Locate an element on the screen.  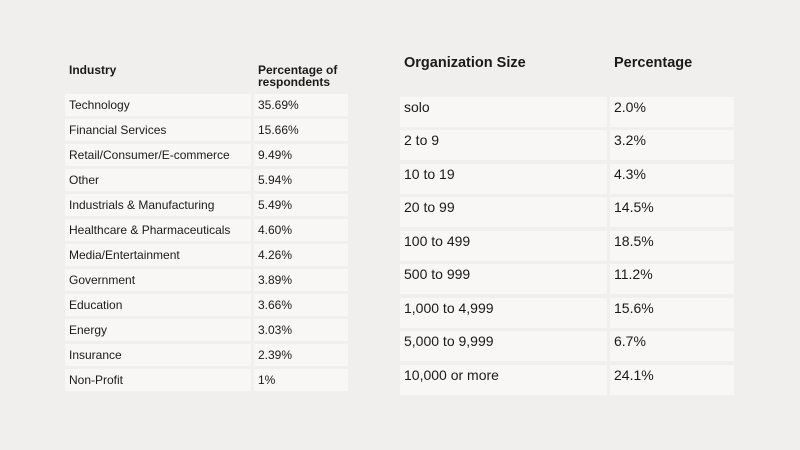
industry-cell: Media/Entertainment is located at coordinates (158, 255).